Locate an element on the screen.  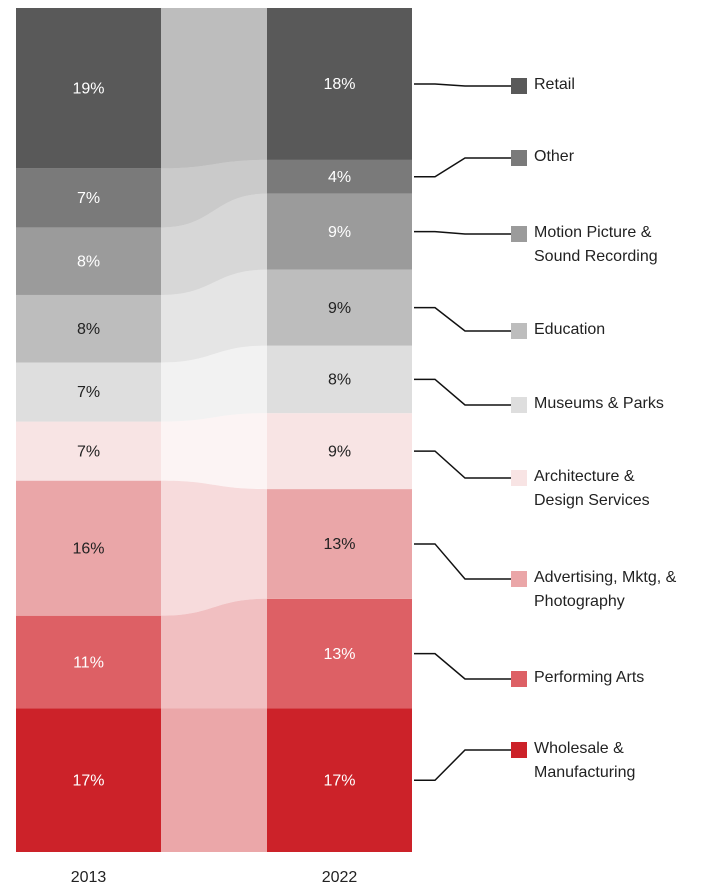
legend-label: Wholesale & Manufacturing is located at coordinates (585, 760).